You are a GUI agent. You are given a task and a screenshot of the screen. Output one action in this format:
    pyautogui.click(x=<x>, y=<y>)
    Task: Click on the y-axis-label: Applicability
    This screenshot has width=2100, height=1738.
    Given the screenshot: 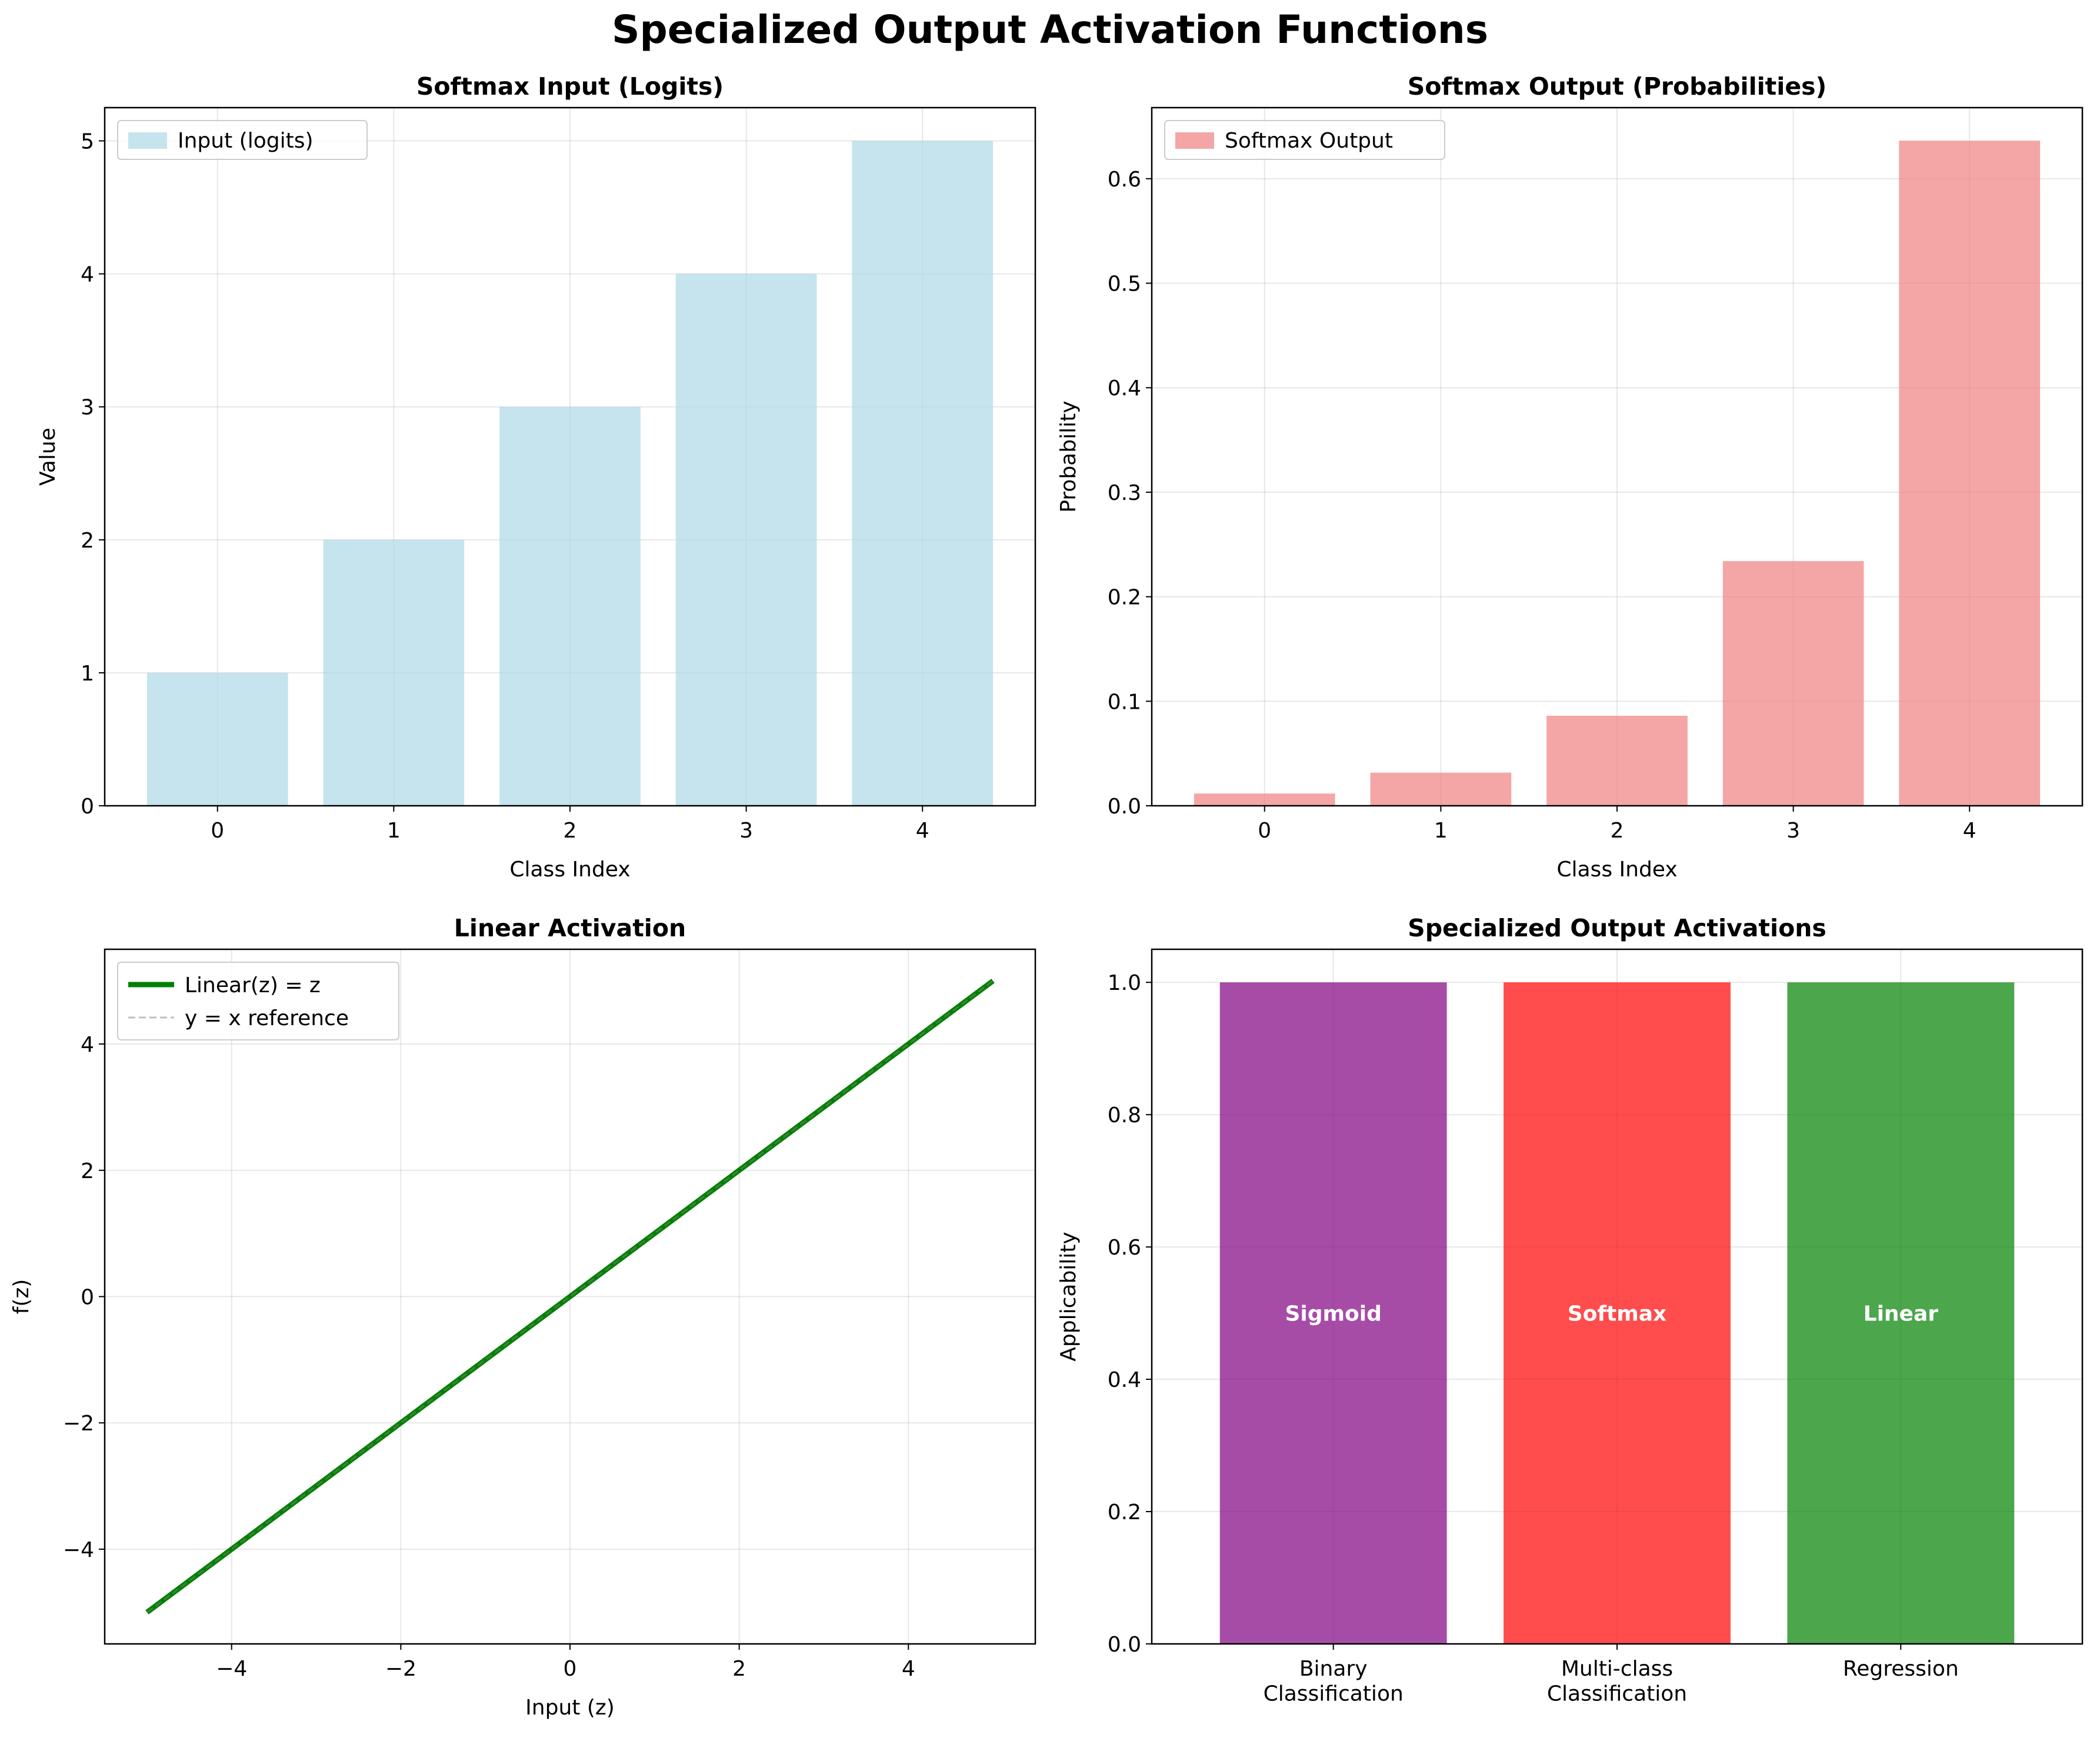 What is the action you would take?
    pyautogui.click(x=1068, y=1296)
    